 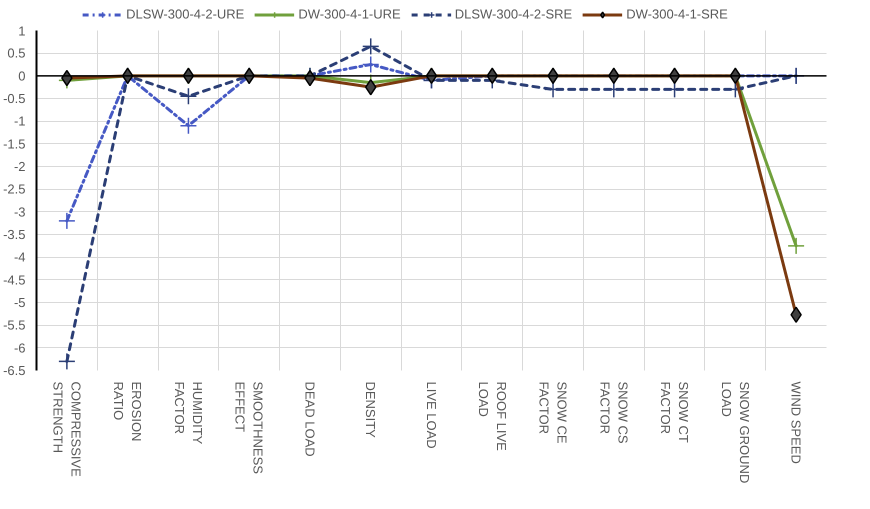 What do you see at coordinates (613, 413) in the screenshot?
I see `x-tick-label: SNOW CS FACTOR` at bounding box center [613, 413].